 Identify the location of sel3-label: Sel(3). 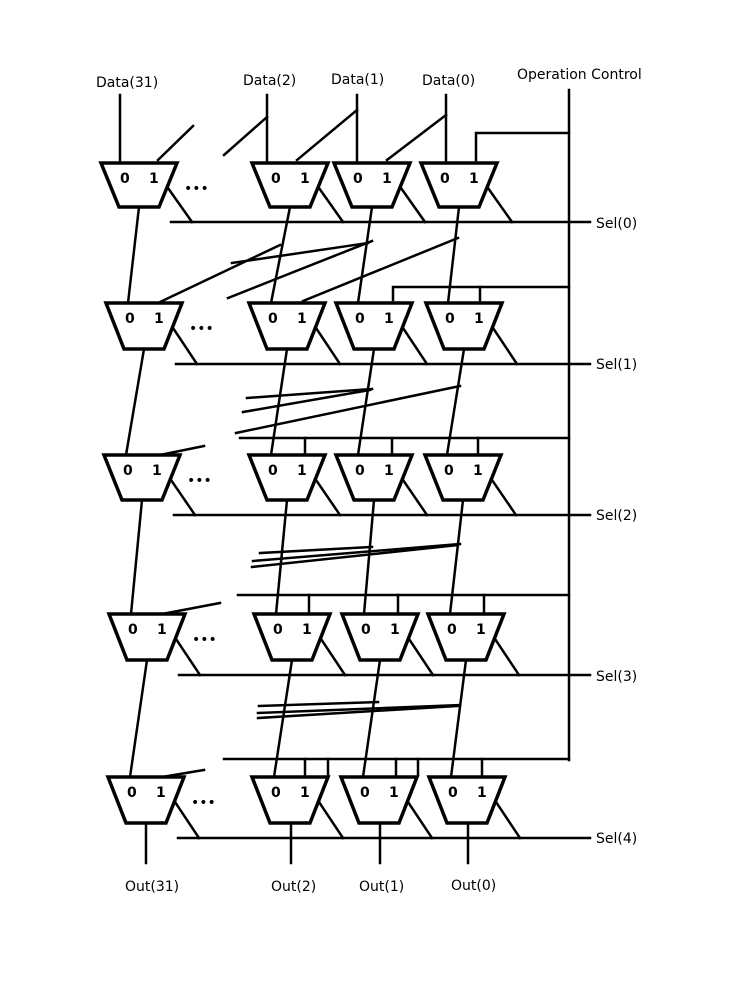
(616, 677).